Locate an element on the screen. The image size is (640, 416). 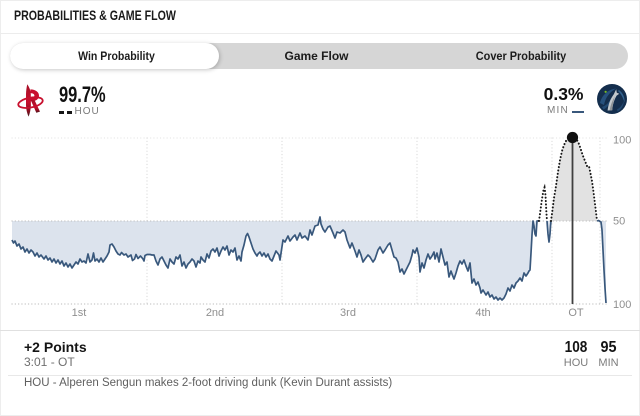
svg-text: 4th is located at coordinates (482, 313).